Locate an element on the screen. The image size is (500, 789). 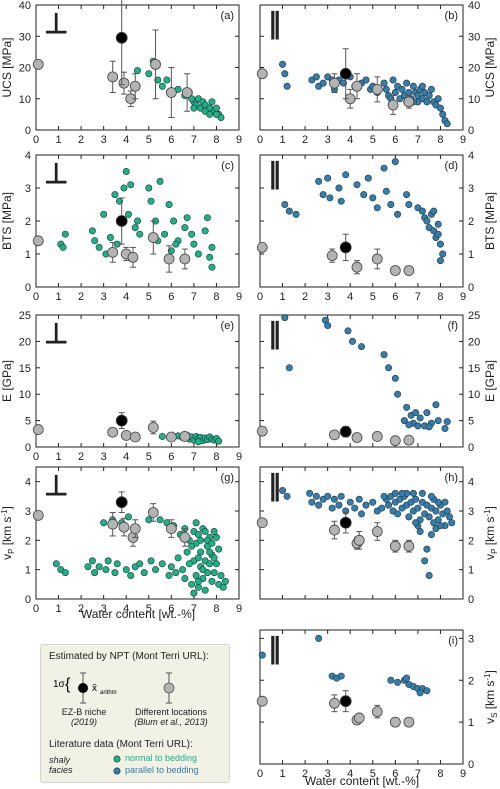
legend-loc-ref: (Blum et al., 2013) is located at coordinates (171, 722).